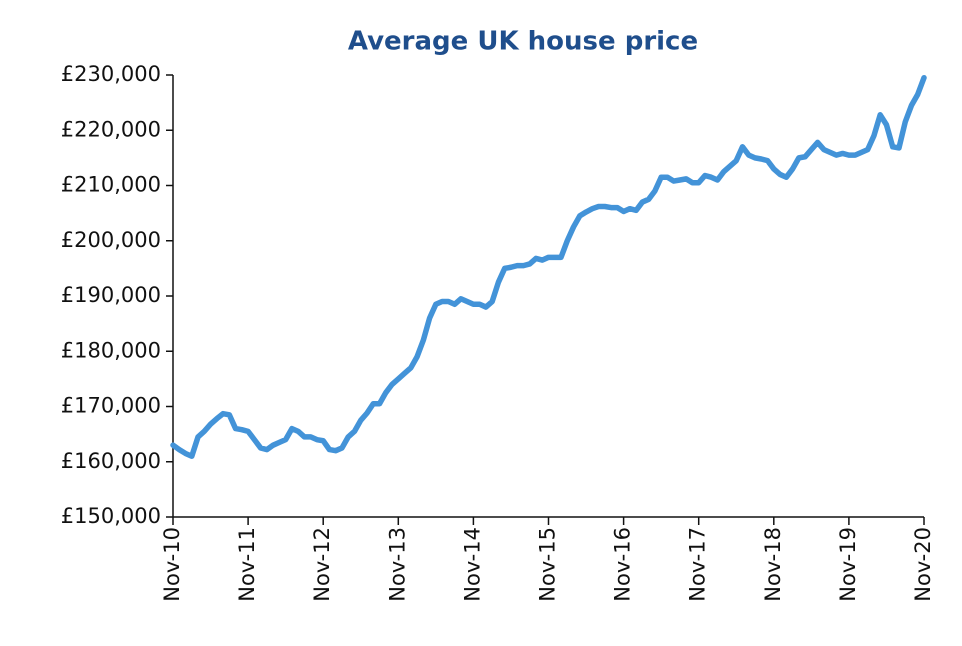 Image resolution: width=962 pixels, height=646 pixels. Describe the element at coordinates (111, 461) in the screenshot. I see `y-tick-label: £160,000` at that location.